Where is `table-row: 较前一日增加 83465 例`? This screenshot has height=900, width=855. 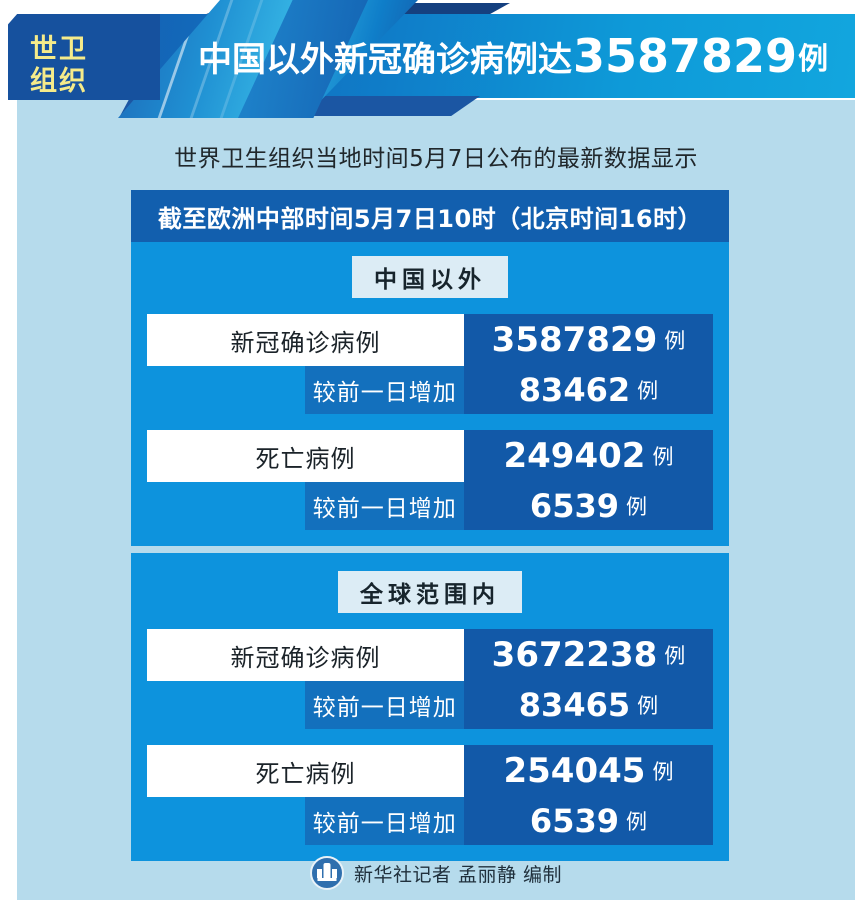
table-row: 较前一日增加 83465 例 is located at coordinates (430, 705).